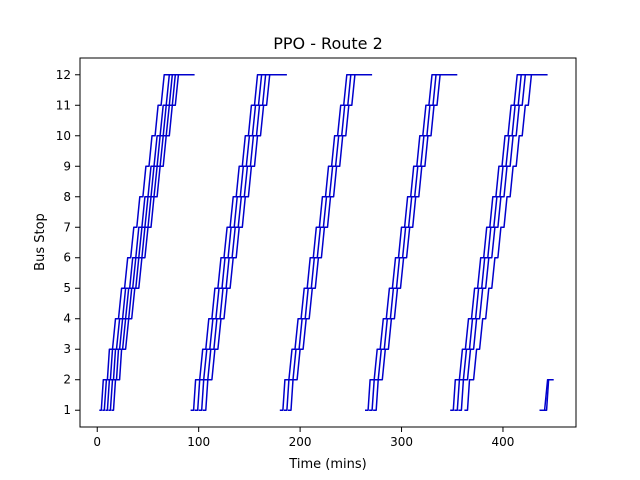  Describe the element at coordinates (67, 319) in the screenshot. I see `y-tick-label: 4` at that location.